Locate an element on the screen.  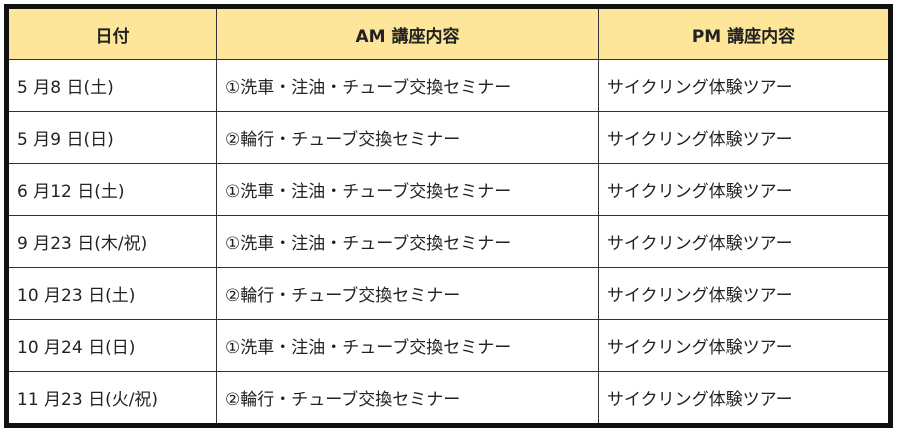
date-cell: 6 月12 日(土) is located at coordinates (111, 189).